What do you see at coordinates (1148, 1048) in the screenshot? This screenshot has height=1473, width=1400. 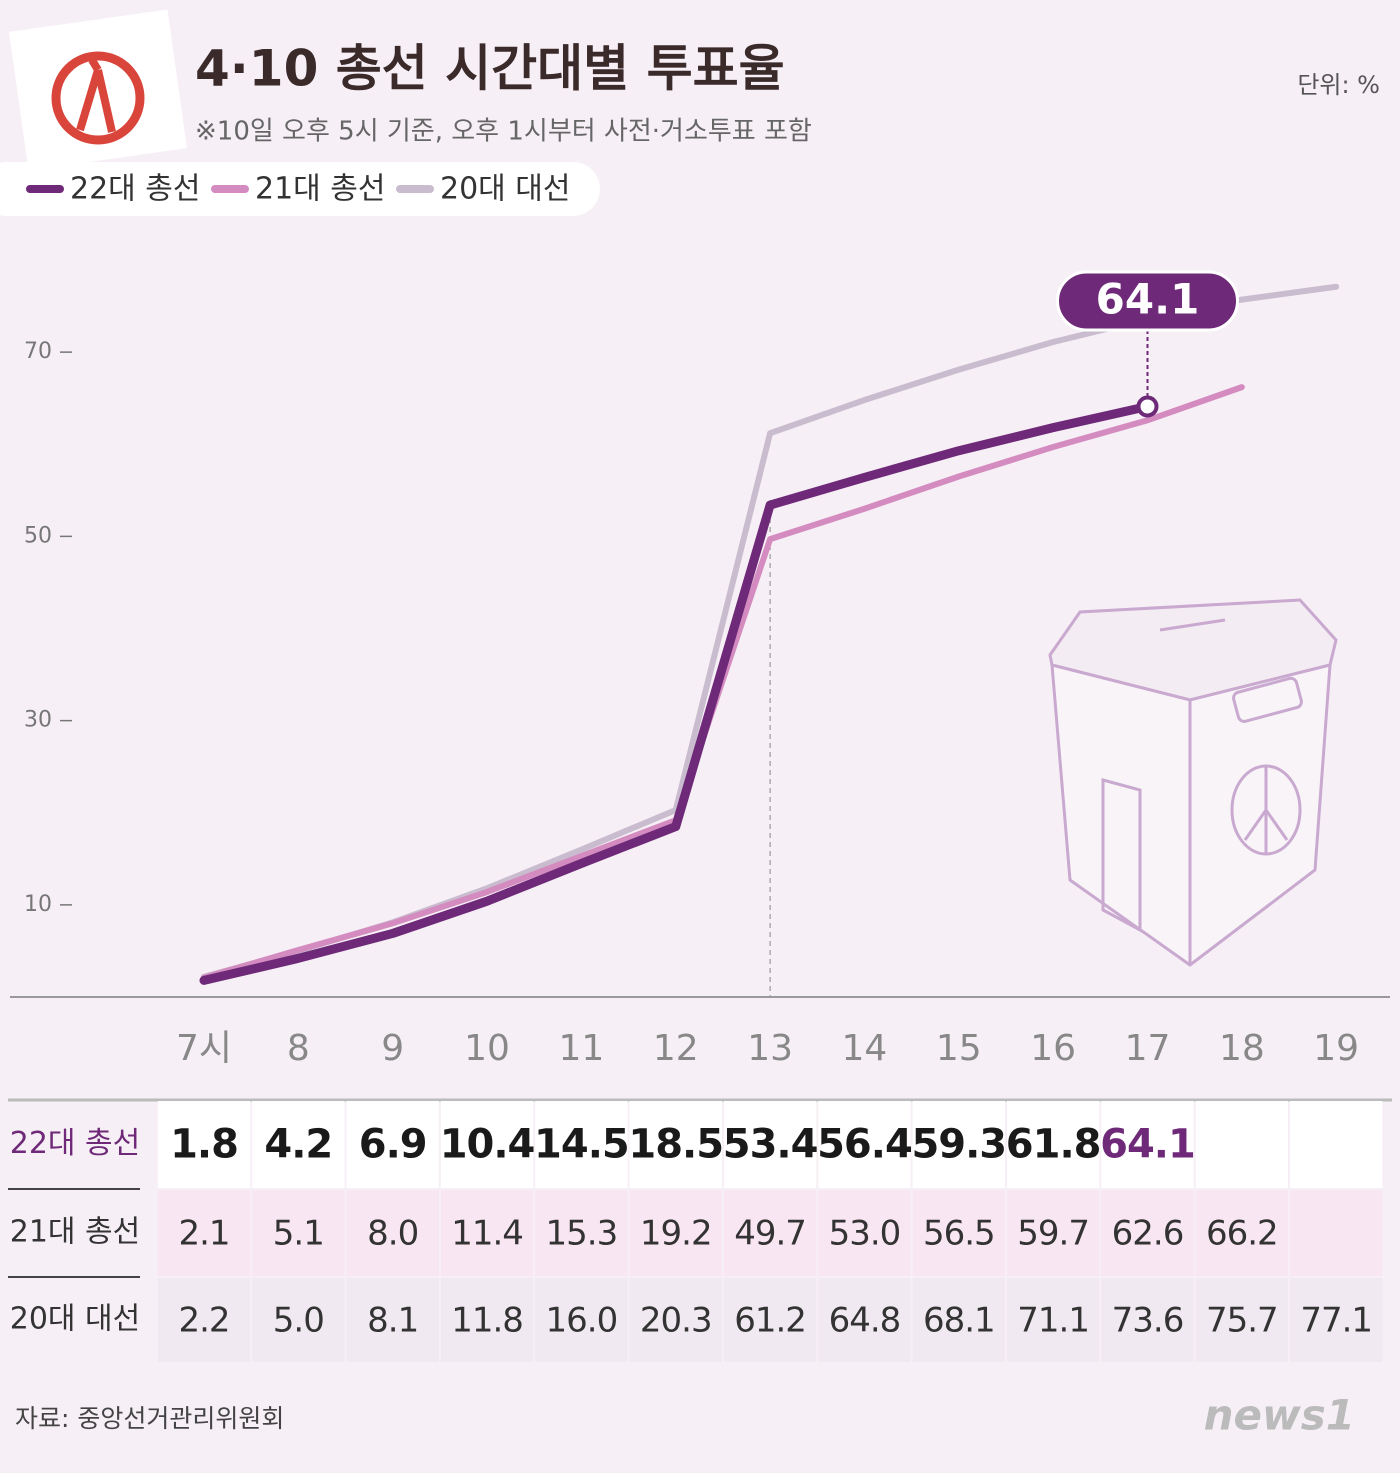 I see `x-tick-label: 17` at bounding box center [1148, 1048].